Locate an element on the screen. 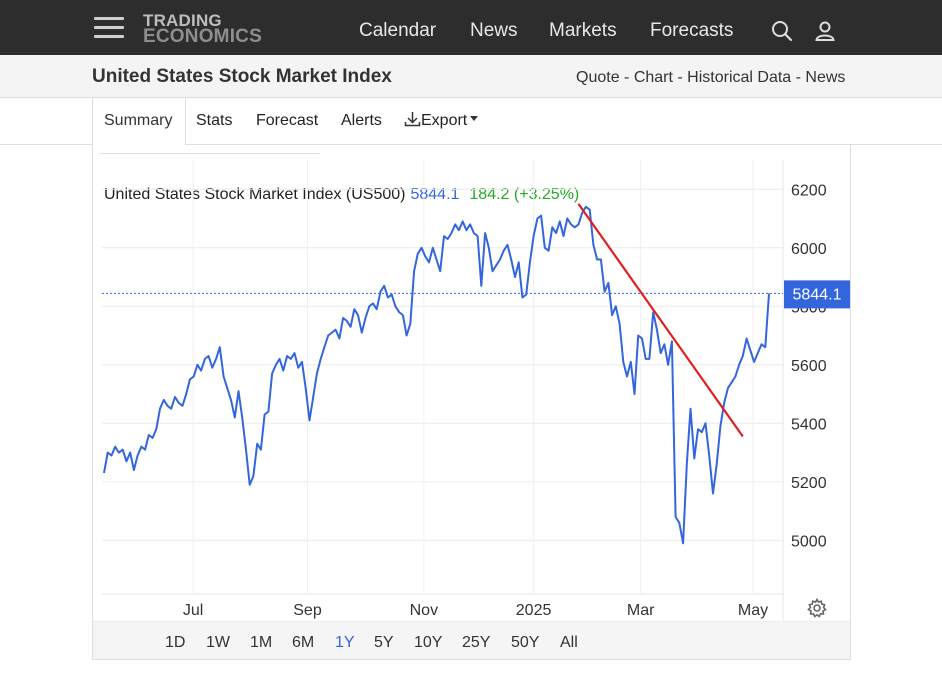 Image resolution: width=942 pixels, height=677 pixels. menu-icon is located at coordinates (109, 28).